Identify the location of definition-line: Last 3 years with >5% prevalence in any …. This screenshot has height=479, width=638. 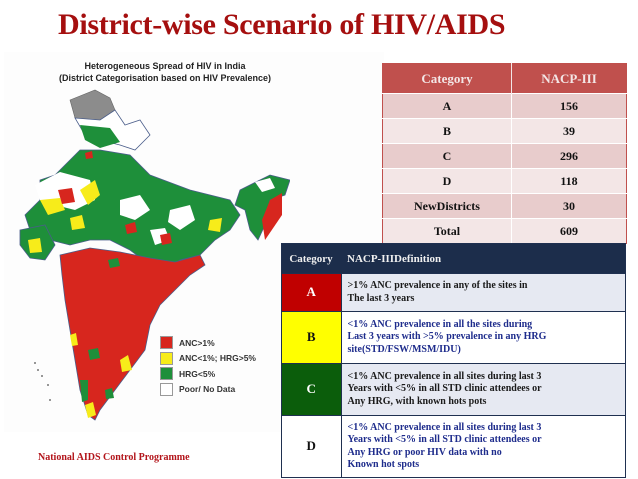
(447, 337).